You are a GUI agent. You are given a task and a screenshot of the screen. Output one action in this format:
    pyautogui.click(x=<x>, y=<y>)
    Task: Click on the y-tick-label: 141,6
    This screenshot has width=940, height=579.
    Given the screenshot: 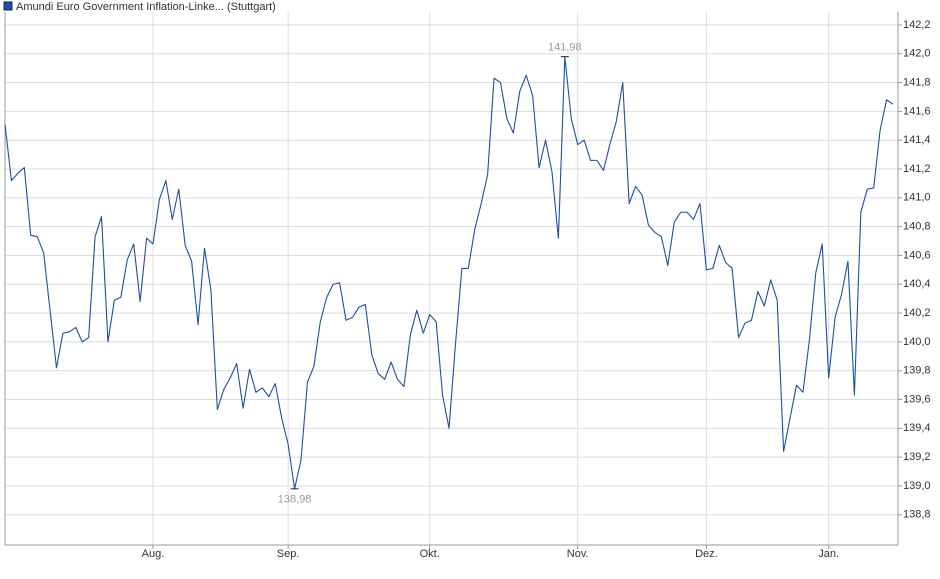 What is the action you would take?
    pyautogui.click(x=917, y=111)
    